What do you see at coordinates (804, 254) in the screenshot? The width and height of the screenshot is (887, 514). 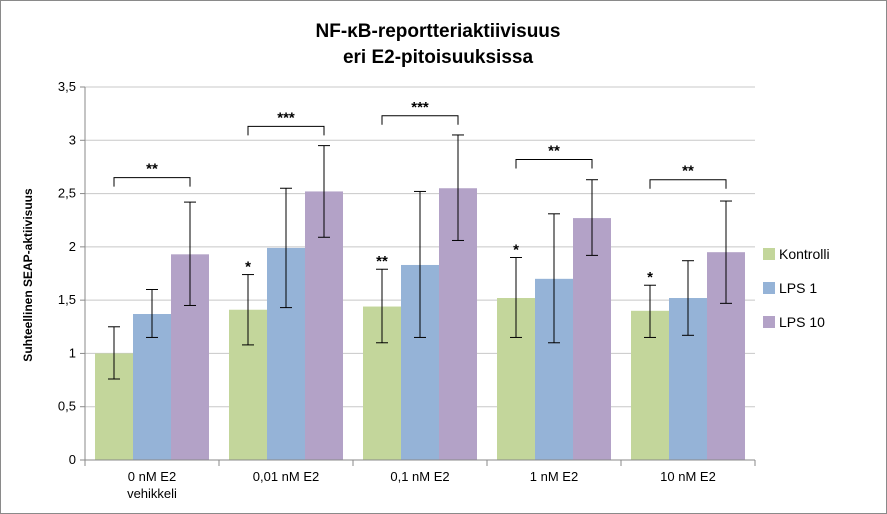 I see `legend-label: Kontrolli` at bounding box center [804, 254].